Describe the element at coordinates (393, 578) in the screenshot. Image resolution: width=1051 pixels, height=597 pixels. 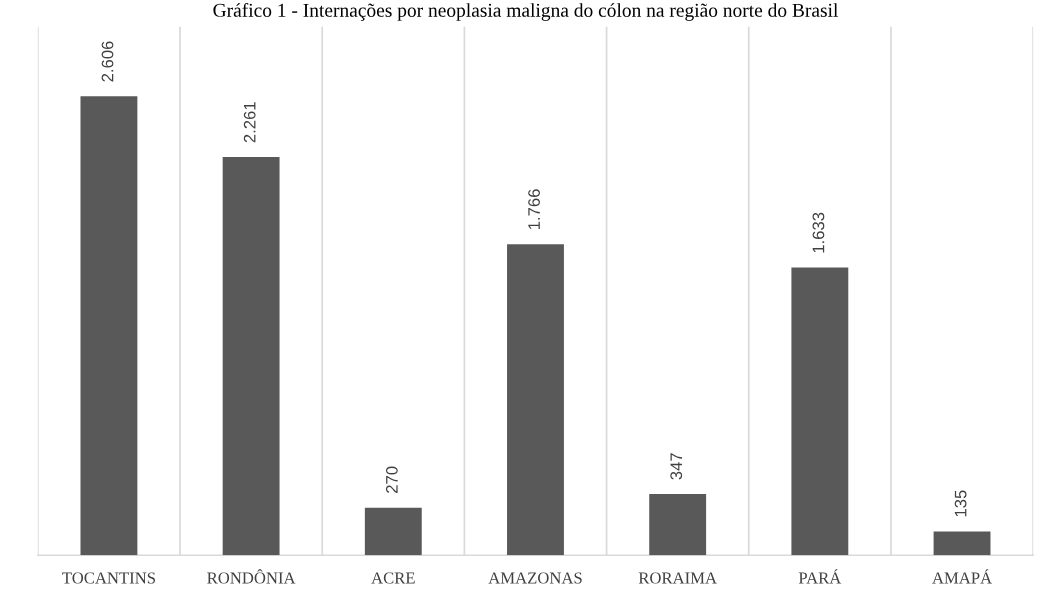
I see `x-tick-label: ACRE` at that location.